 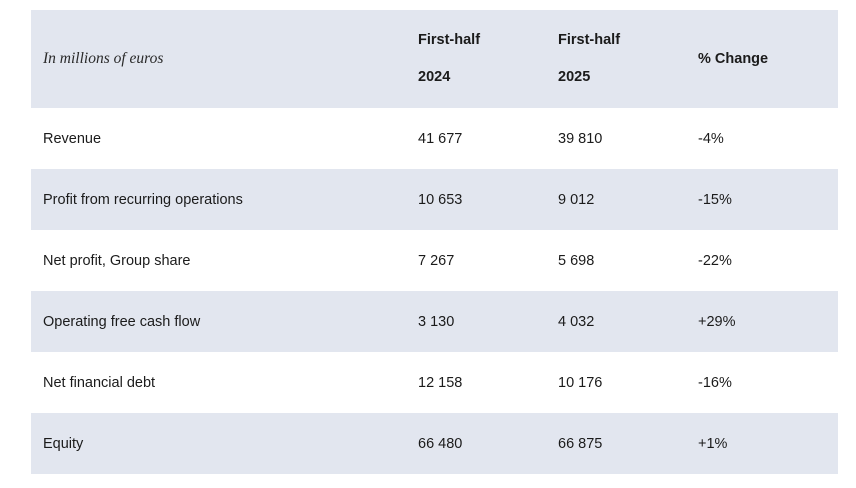 What do you see at coordinates (440, 138) in the screenshot?
I see `value-h1-2024: 41 677` at bounding box center [440, 138].